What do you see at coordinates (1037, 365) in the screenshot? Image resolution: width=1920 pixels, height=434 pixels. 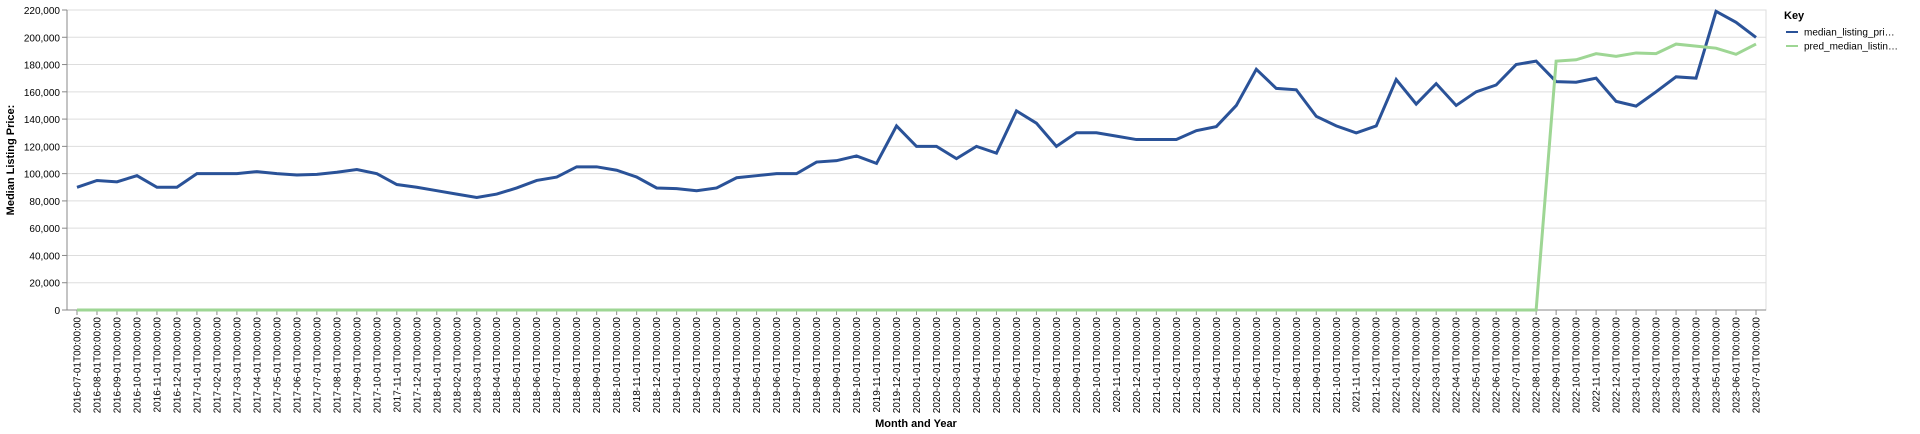 I see `x-tick-label: 2020-07-01T00:00:00` at bounding box center [1037, 365].